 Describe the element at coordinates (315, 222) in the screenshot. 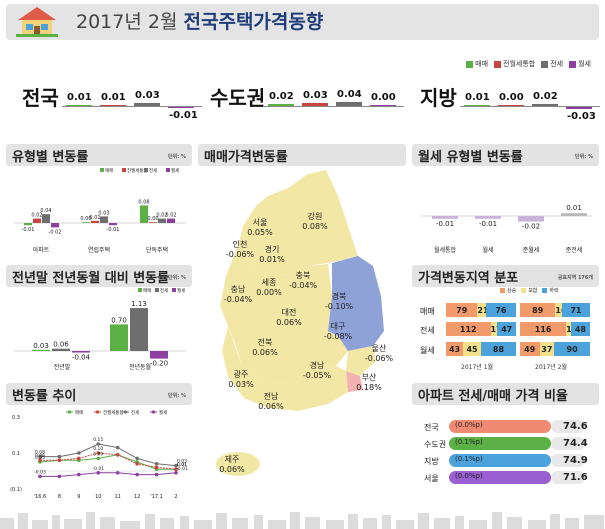

I see `map-region-label: 강원 0.08%` at that location.